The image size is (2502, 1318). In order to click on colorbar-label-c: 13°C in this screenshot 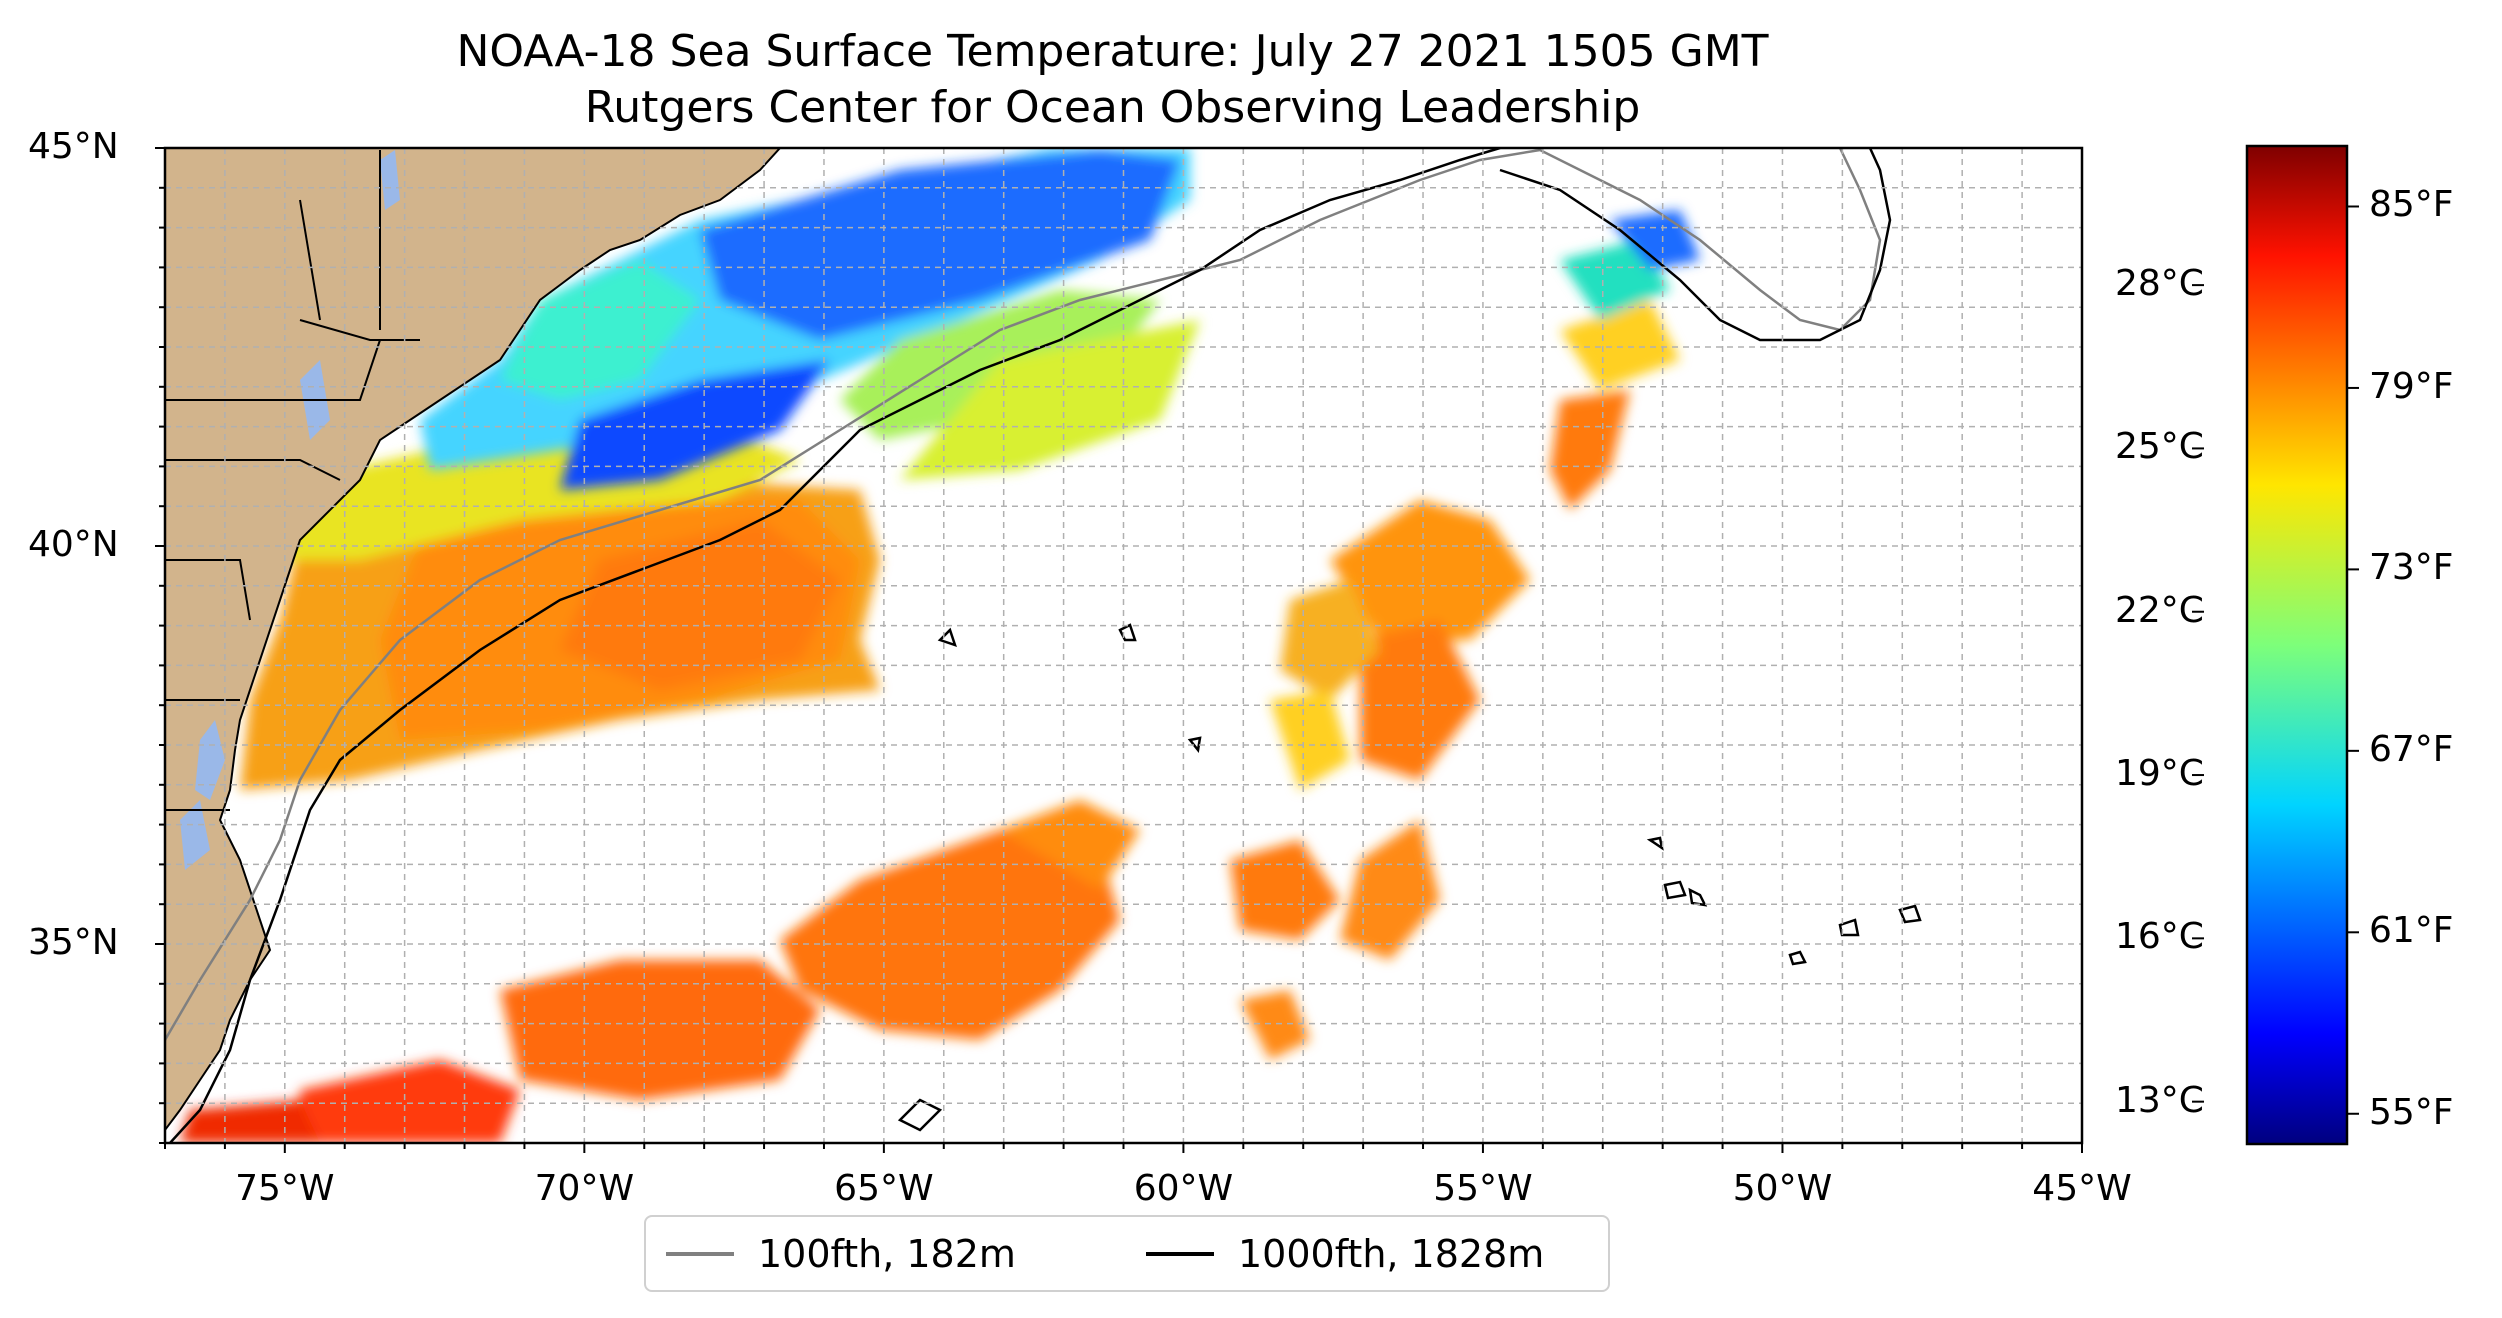, I will do `click(2159, 1100)`.